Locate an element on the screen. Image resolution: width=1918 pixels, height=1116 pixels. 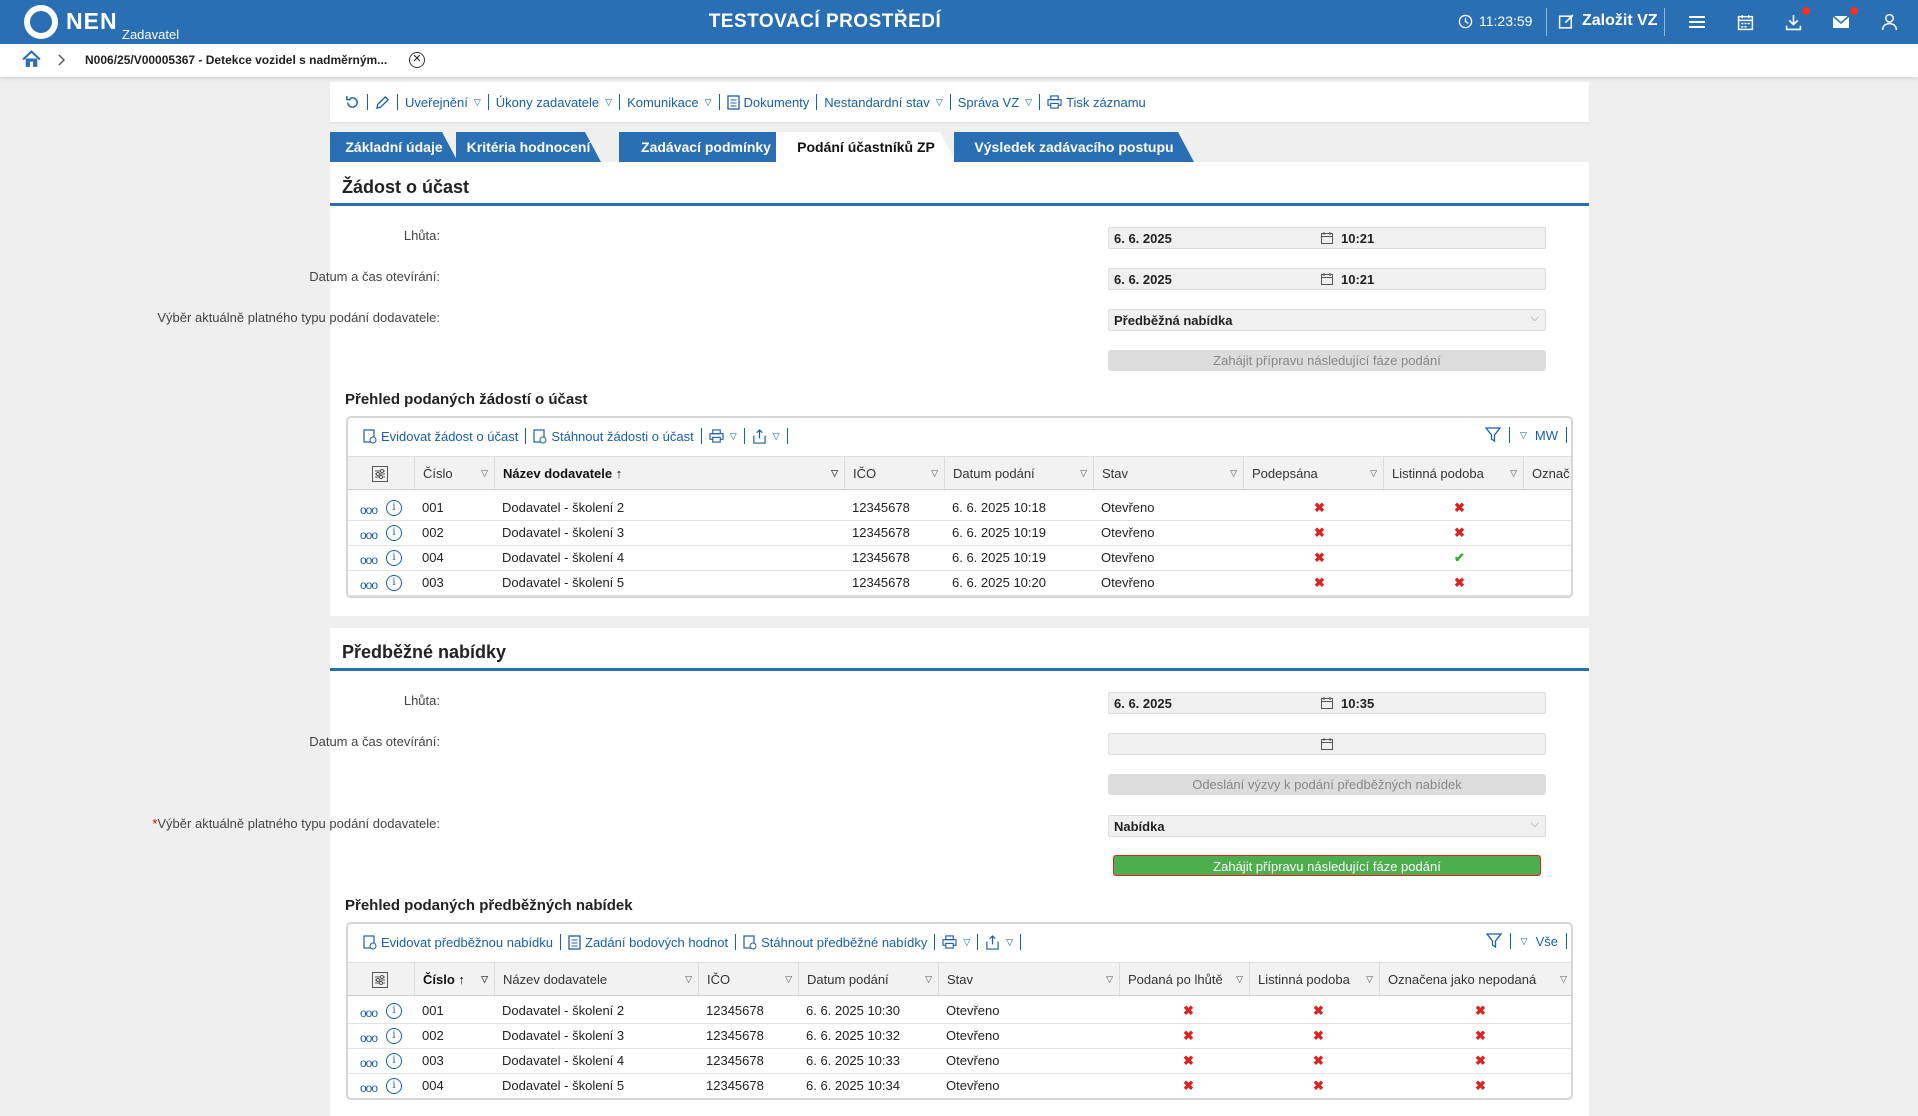
menu-tisk-zaznamu: Tisk záznamu is located at coordinates (1096, 102).